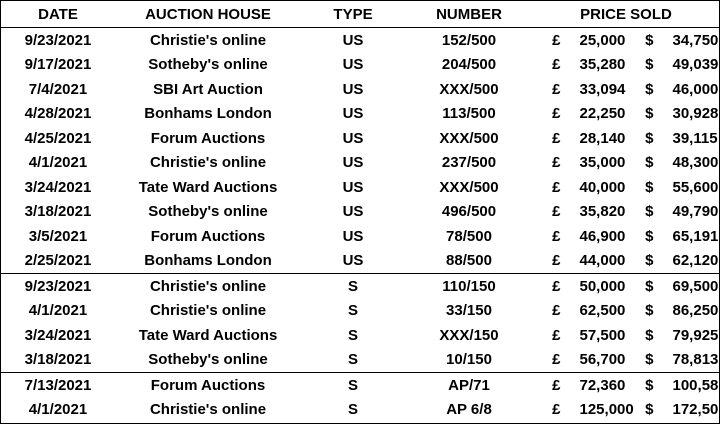 The width and height of the screenshot is (720, 424). Describe the element at coordinates (58, 335) in the screenshot. I see `cell-date: 3/24/2021` at that location.